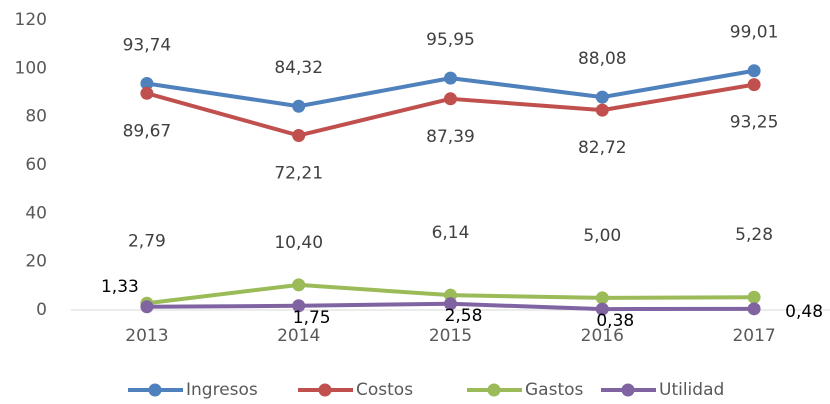 This screenshot has height=404, width=830. I want to click on data-label: 5,00, so click(602, 236).